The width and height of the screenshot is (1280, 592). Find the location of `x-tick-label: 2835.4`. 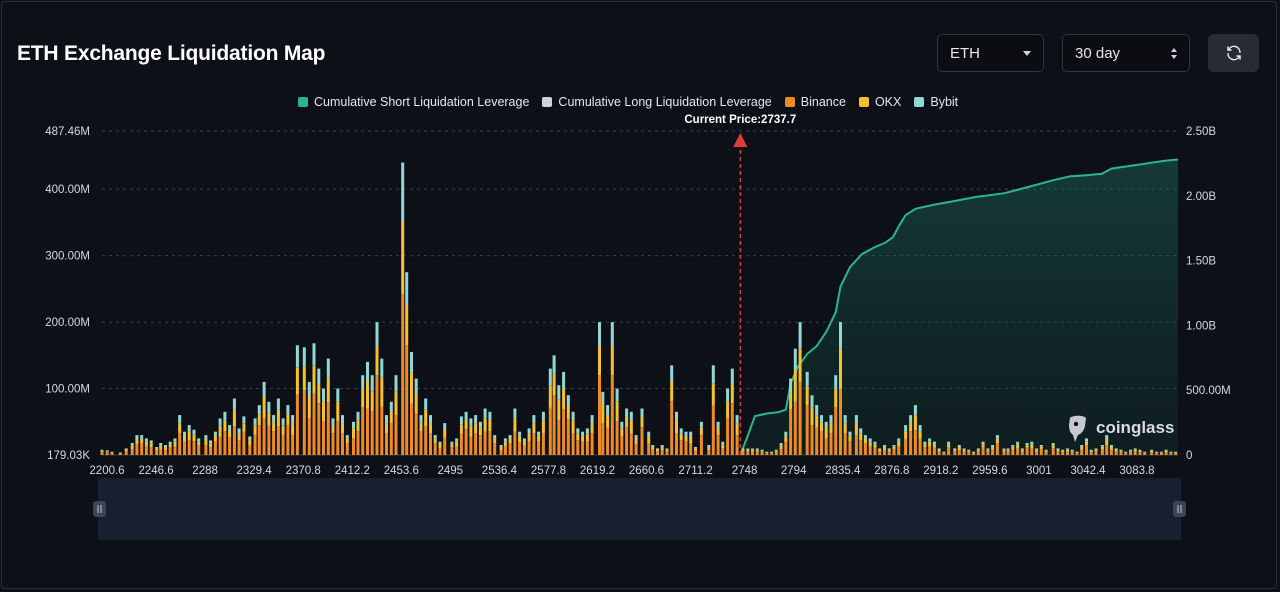

x-tick-label: 2835.4 is located at coordinates (843, 471).